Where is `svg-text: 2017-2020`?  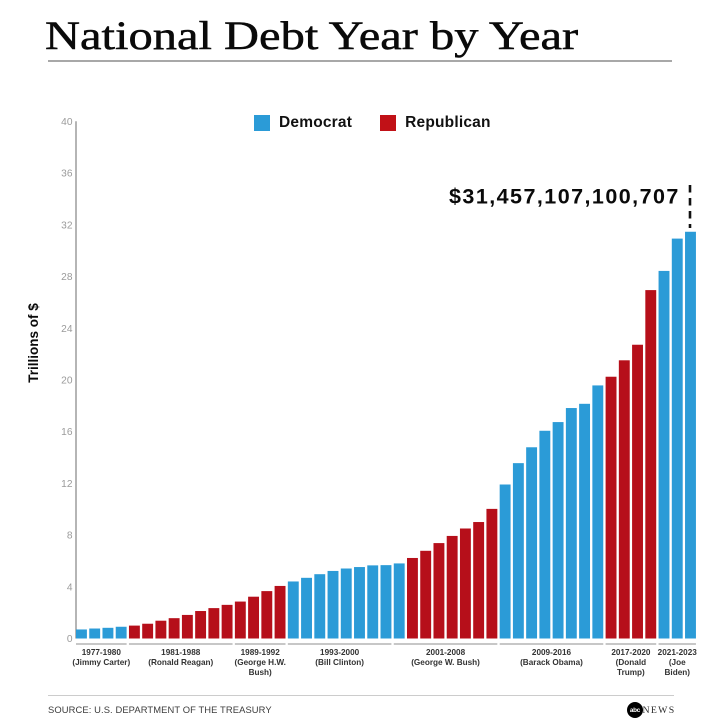
svg-text: 2017-2020 is located at coordinates (631, 652).